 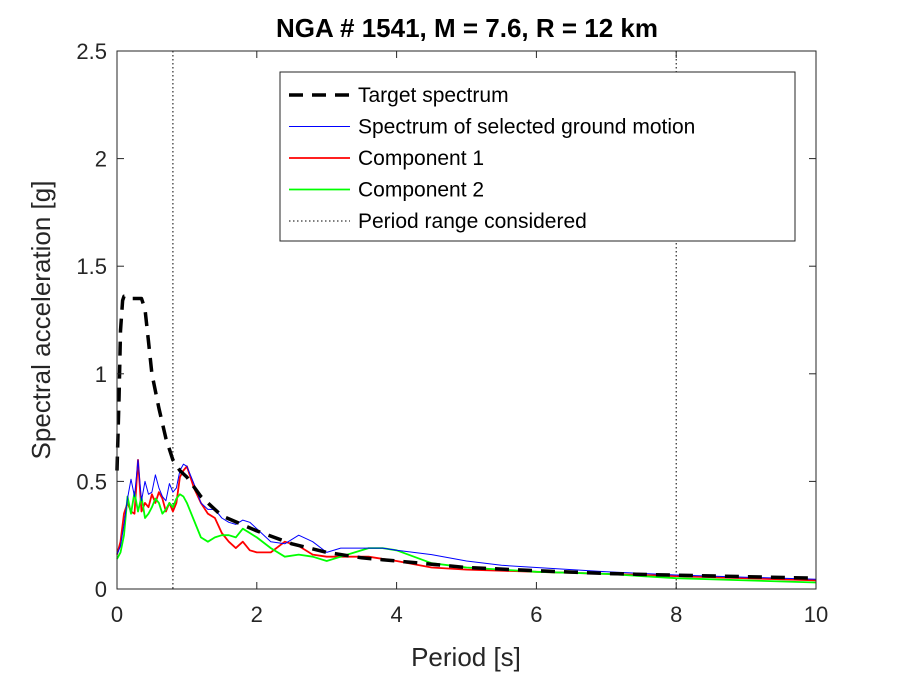 What do you see at coordinates (466, 657) in the screenshot?
I see `x-axis-label: Period [s]` at bounding box center [466, 657].